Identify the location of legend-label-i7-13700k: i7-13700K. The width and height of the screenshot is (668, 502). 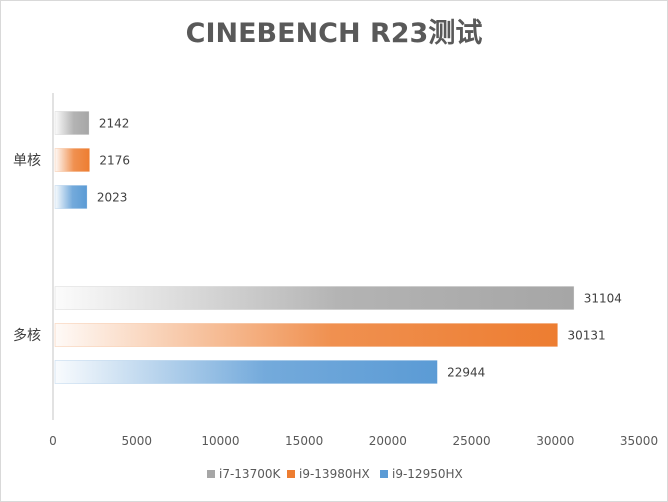
(250, 474).